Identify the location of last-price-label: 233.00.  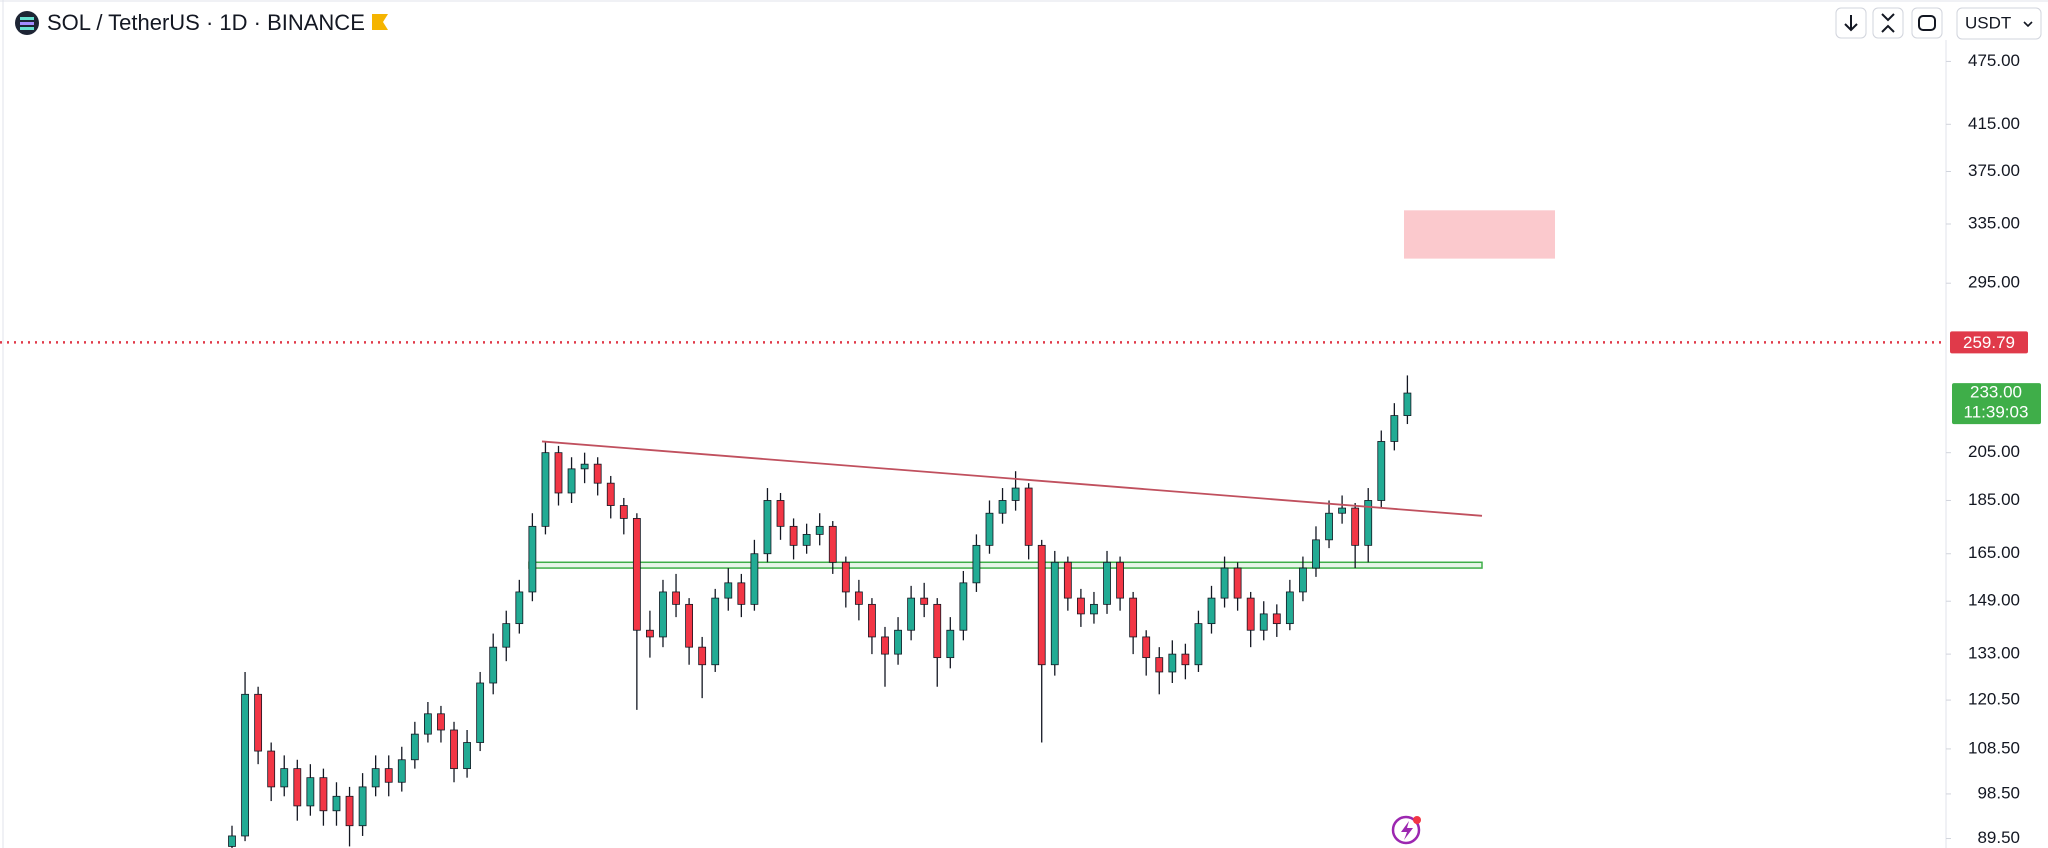
(1996, 392).